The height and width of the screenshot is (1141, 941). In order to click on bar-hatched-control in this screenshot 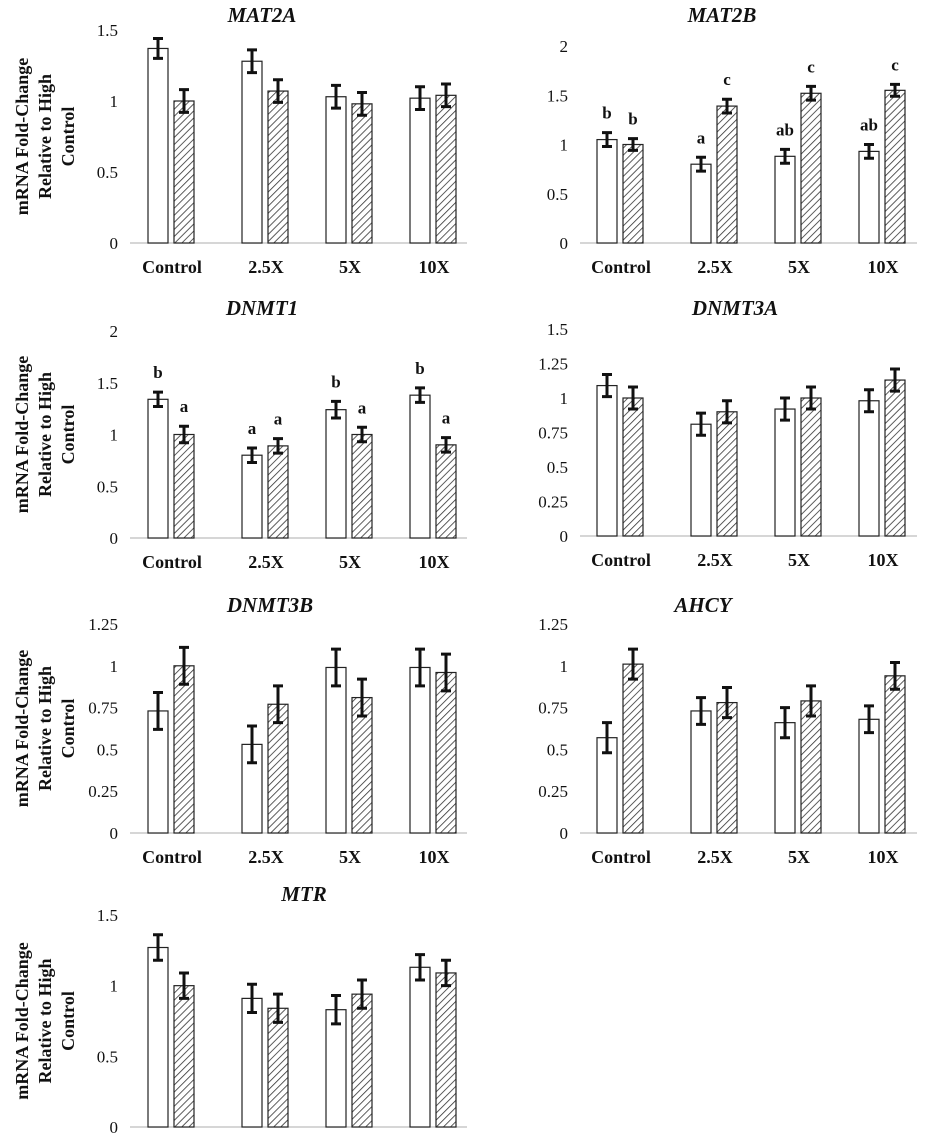, I will do `click(633, 193)`.